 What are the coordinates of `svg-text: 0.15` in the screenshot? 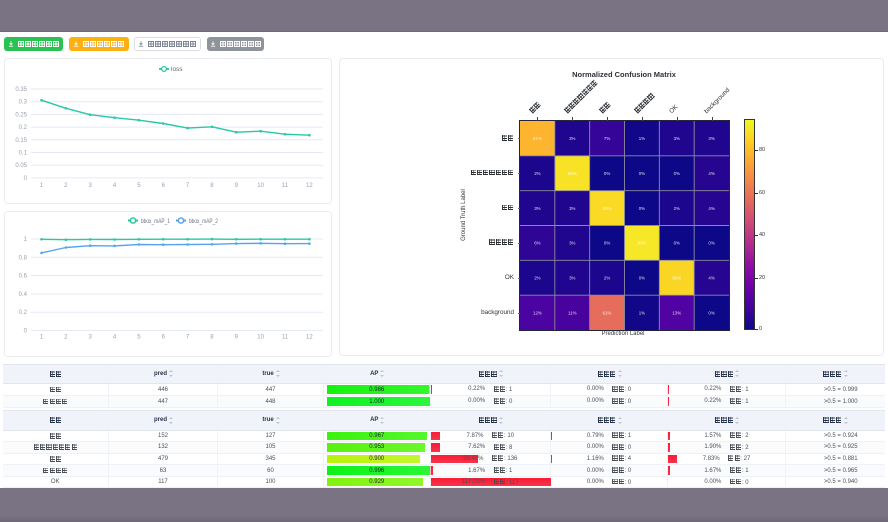 It's located at (21, 141).